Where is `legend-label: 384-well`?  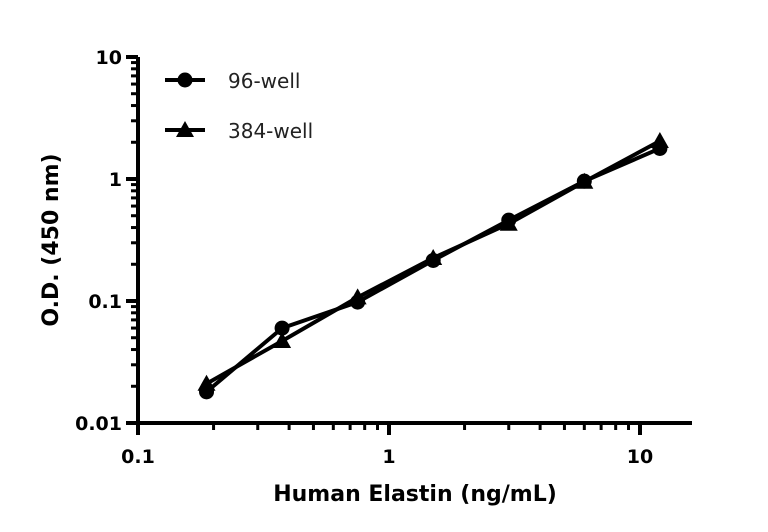 legend-label: 384-well is located at coordinates (270, 131).